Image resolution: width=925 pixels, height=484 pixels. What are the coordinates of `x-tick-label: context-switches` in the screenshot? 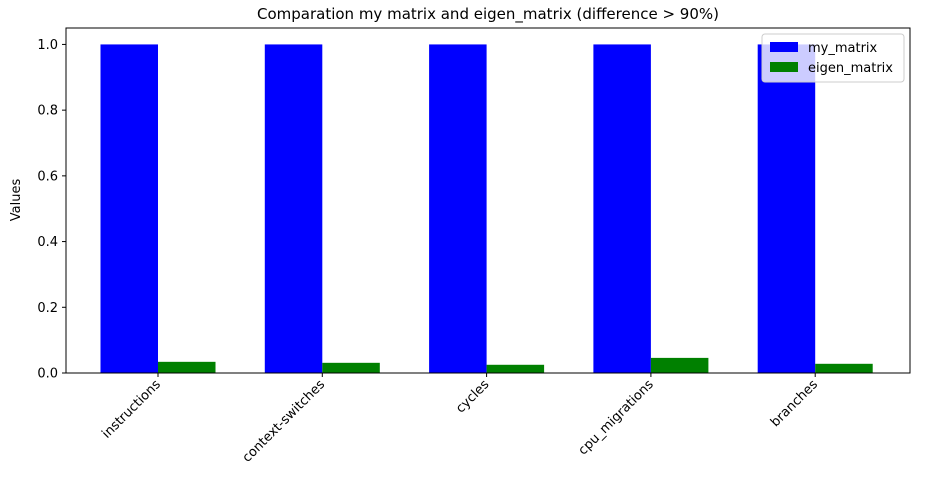 It's located at (284, 421).